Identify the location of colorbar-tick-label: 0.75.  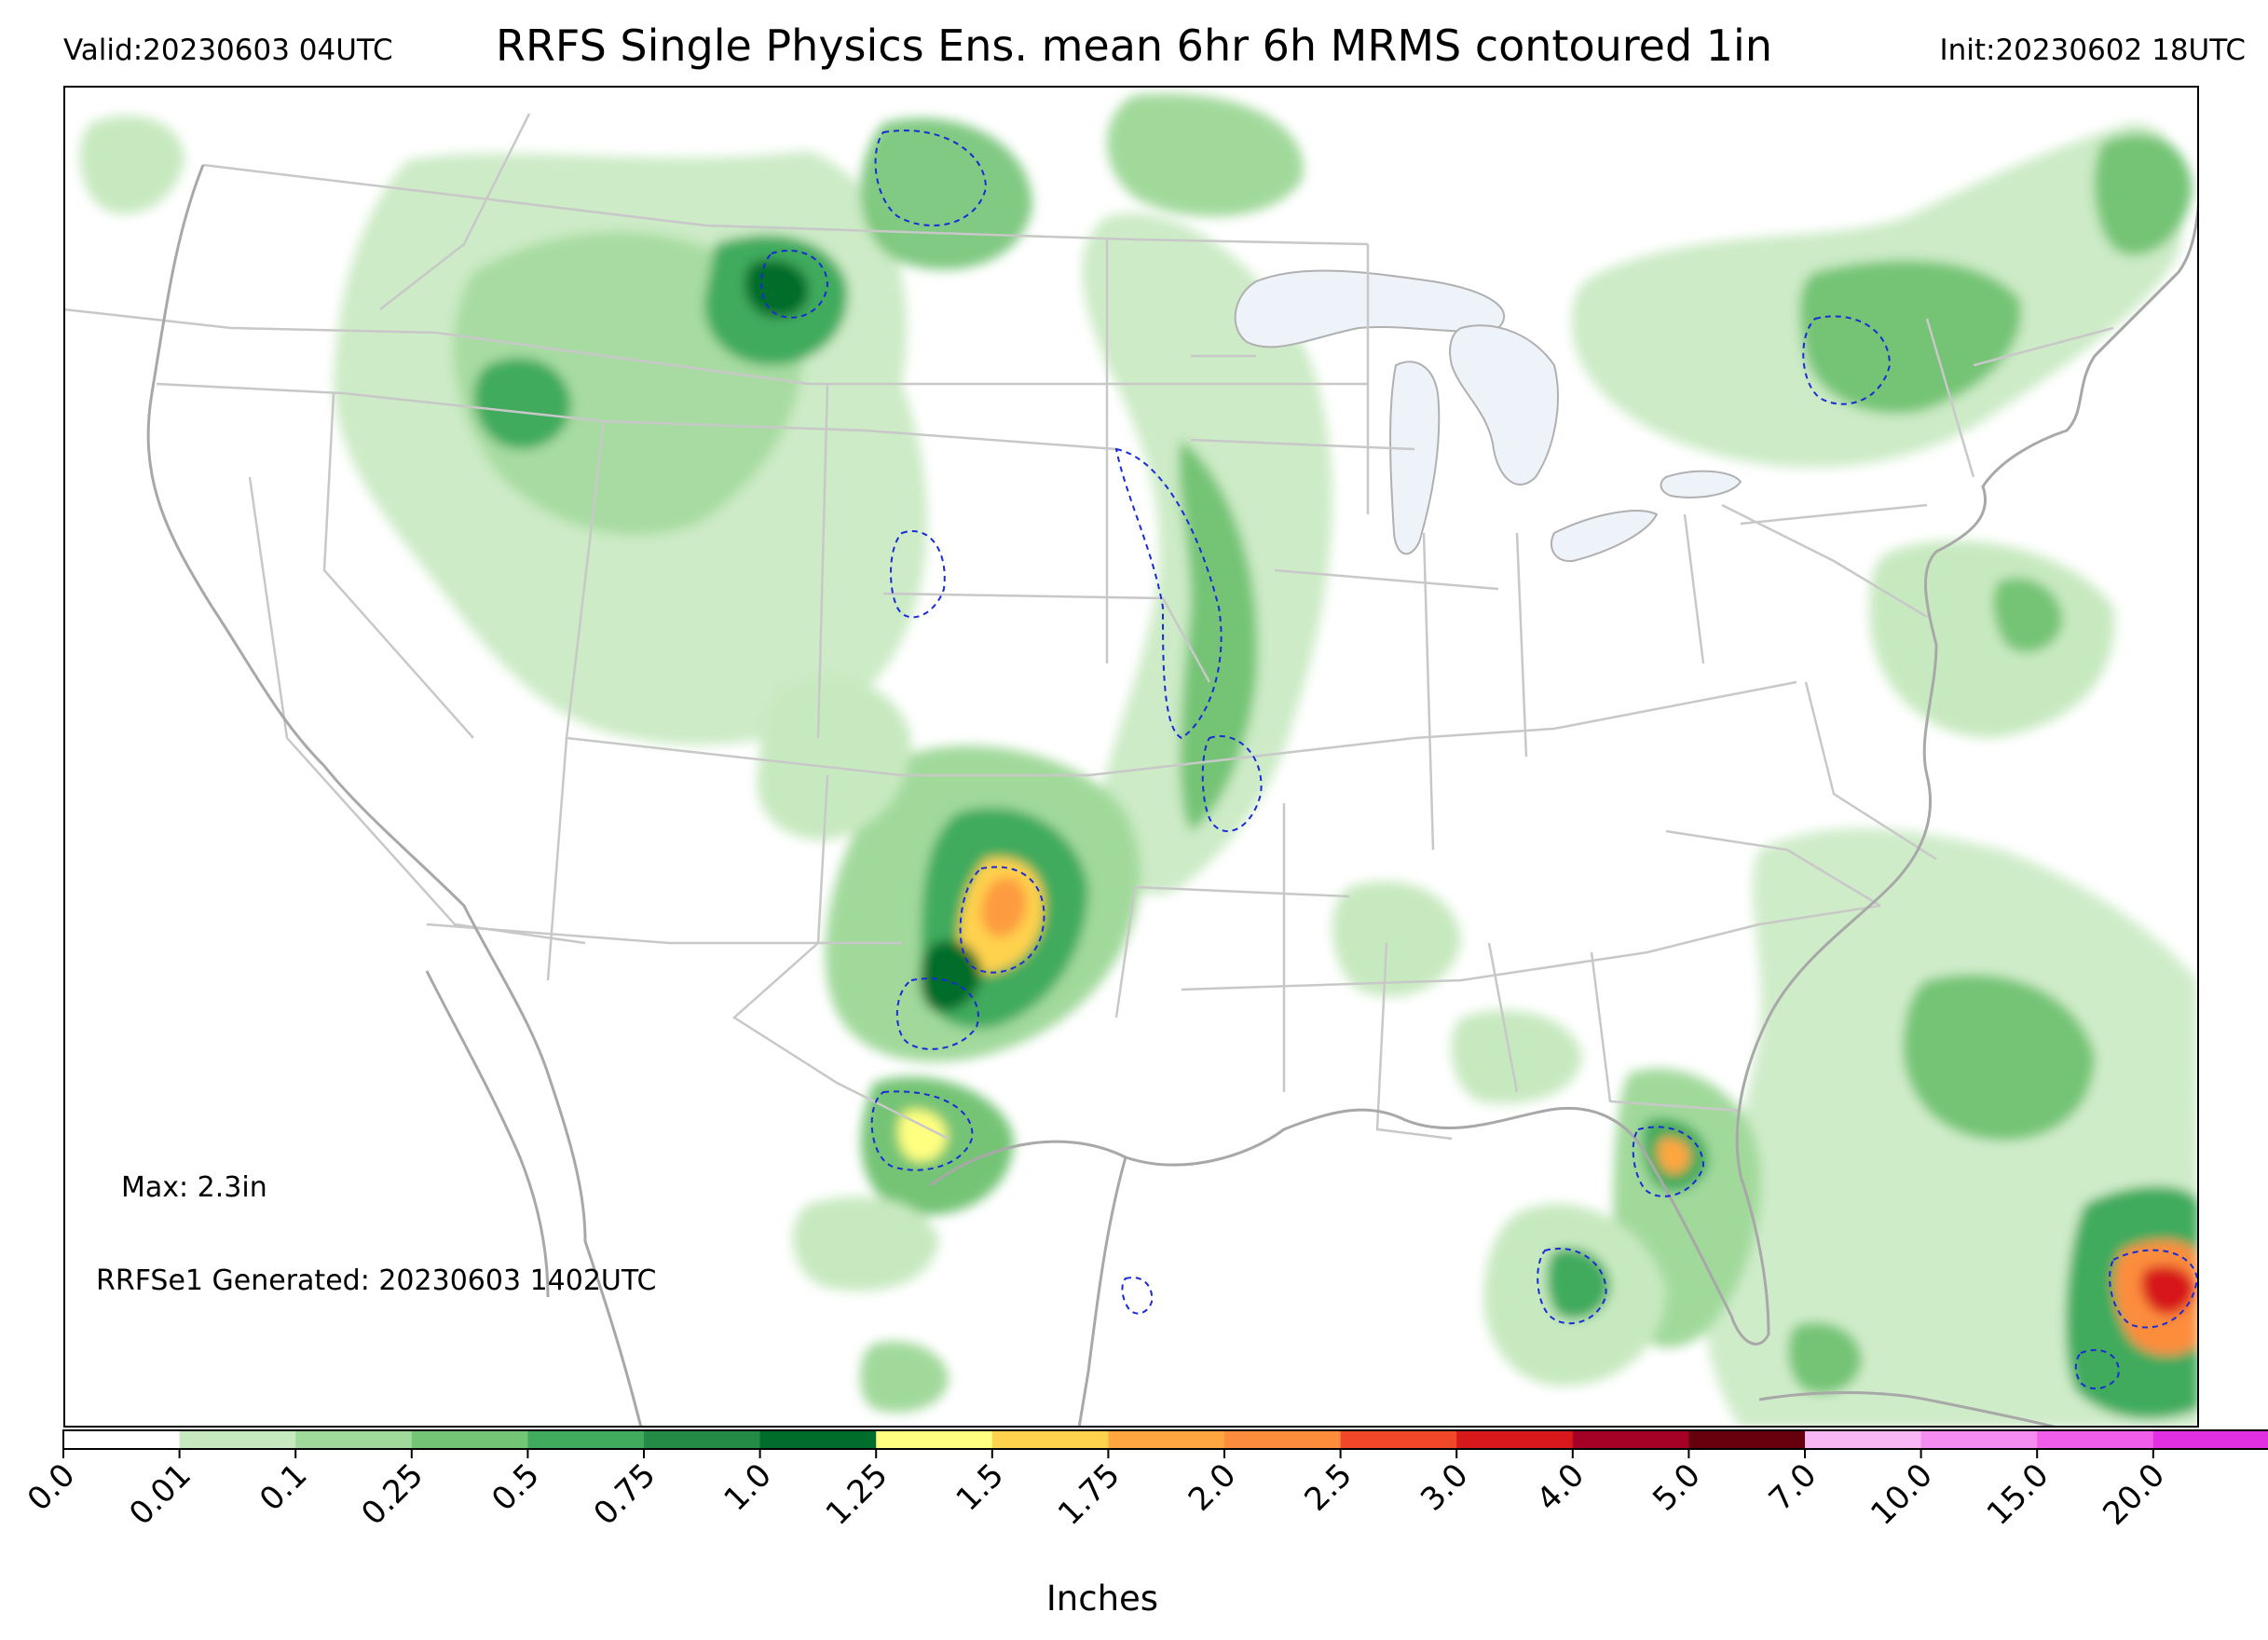
(625, 1494).